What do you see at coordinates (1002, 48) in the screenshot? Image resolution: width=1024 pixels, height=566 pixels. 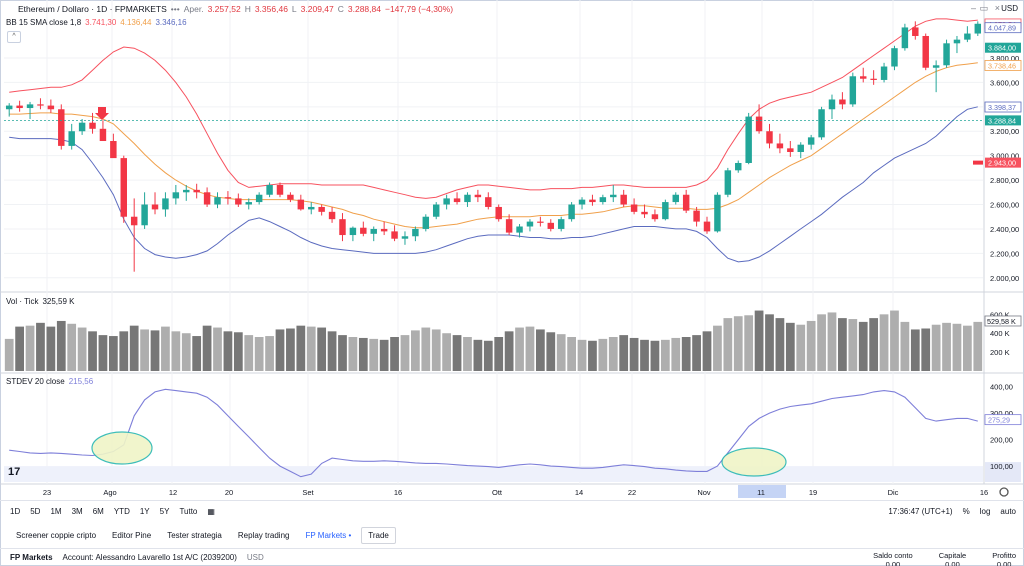 I see `price-badge: 3.884,00` at bounding box center [1002, 48].